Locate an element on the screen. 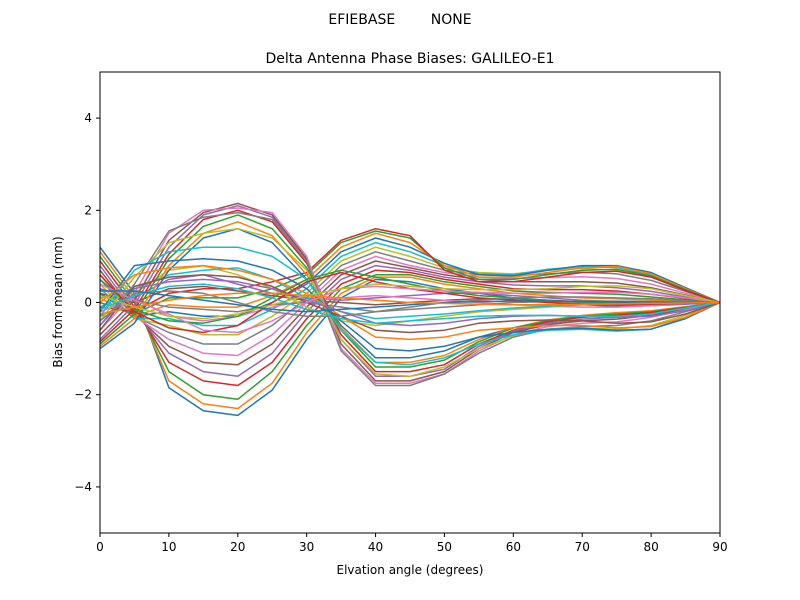  x-tick-label: 40 is located at coordinates (375, 547).